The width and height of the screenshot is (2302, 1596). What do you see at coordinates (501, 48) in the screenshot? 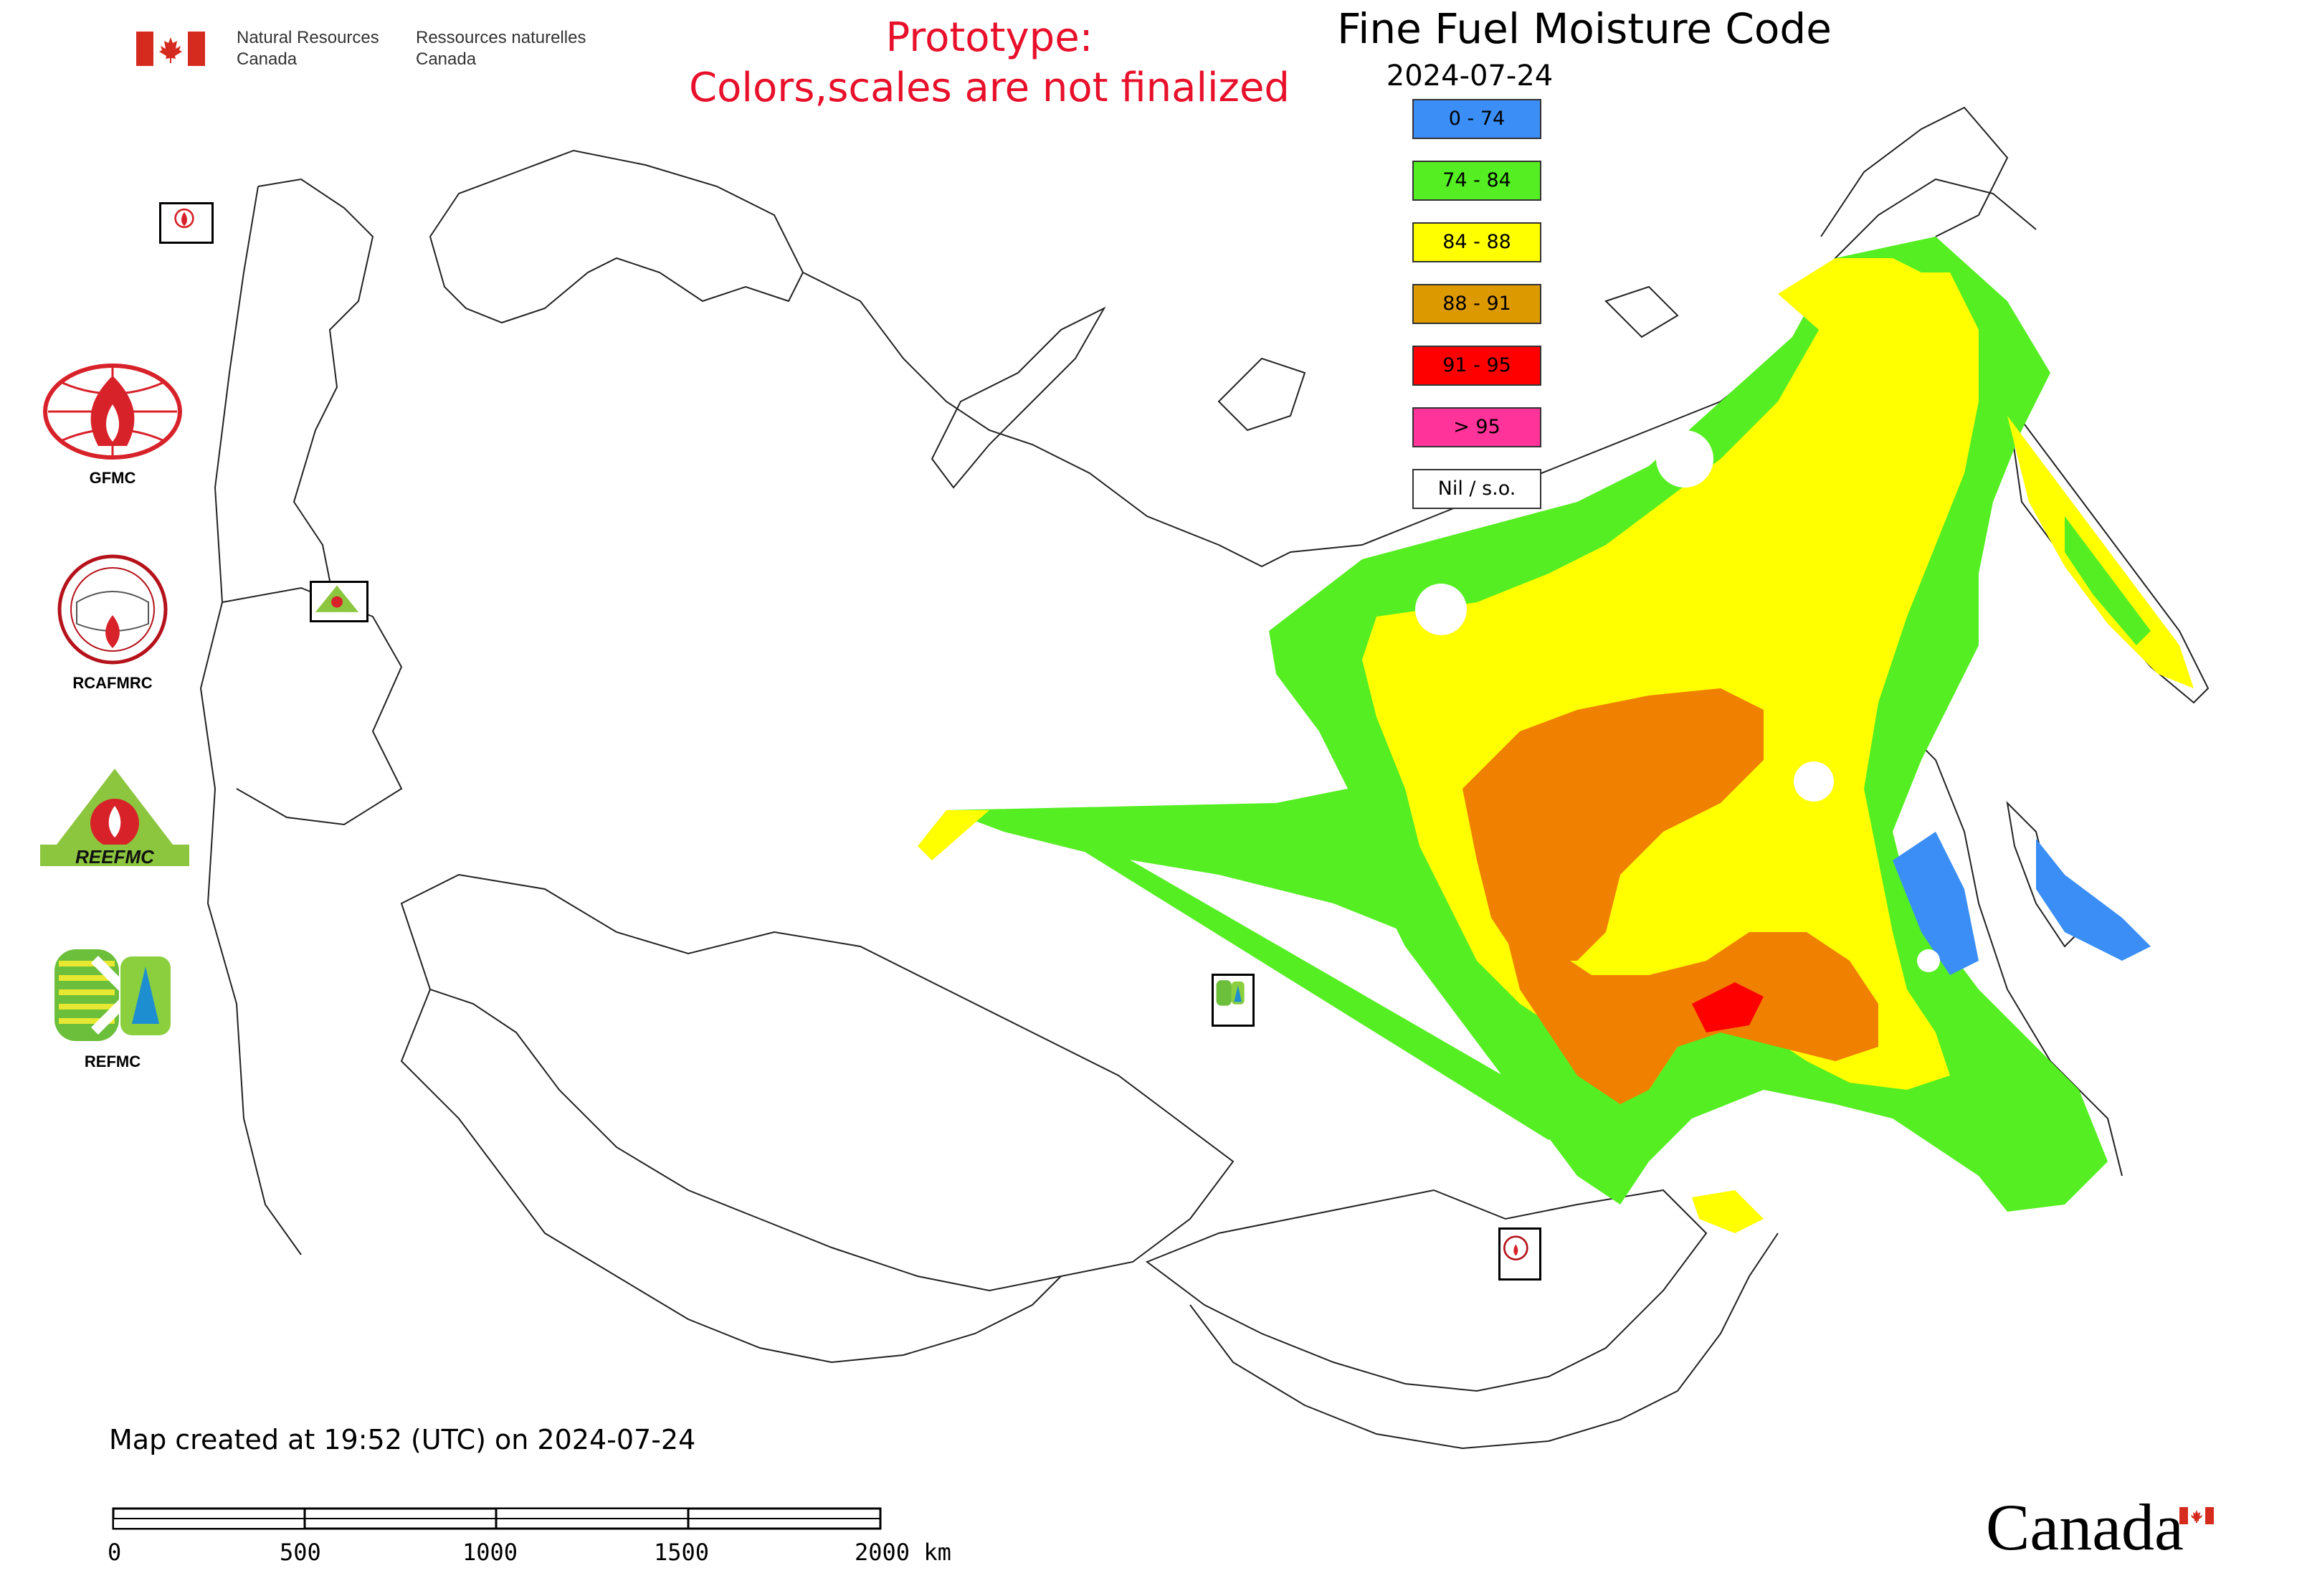
I see `department-name-fr: Ressources naturelles Canada` at bounding box center [501, 48].